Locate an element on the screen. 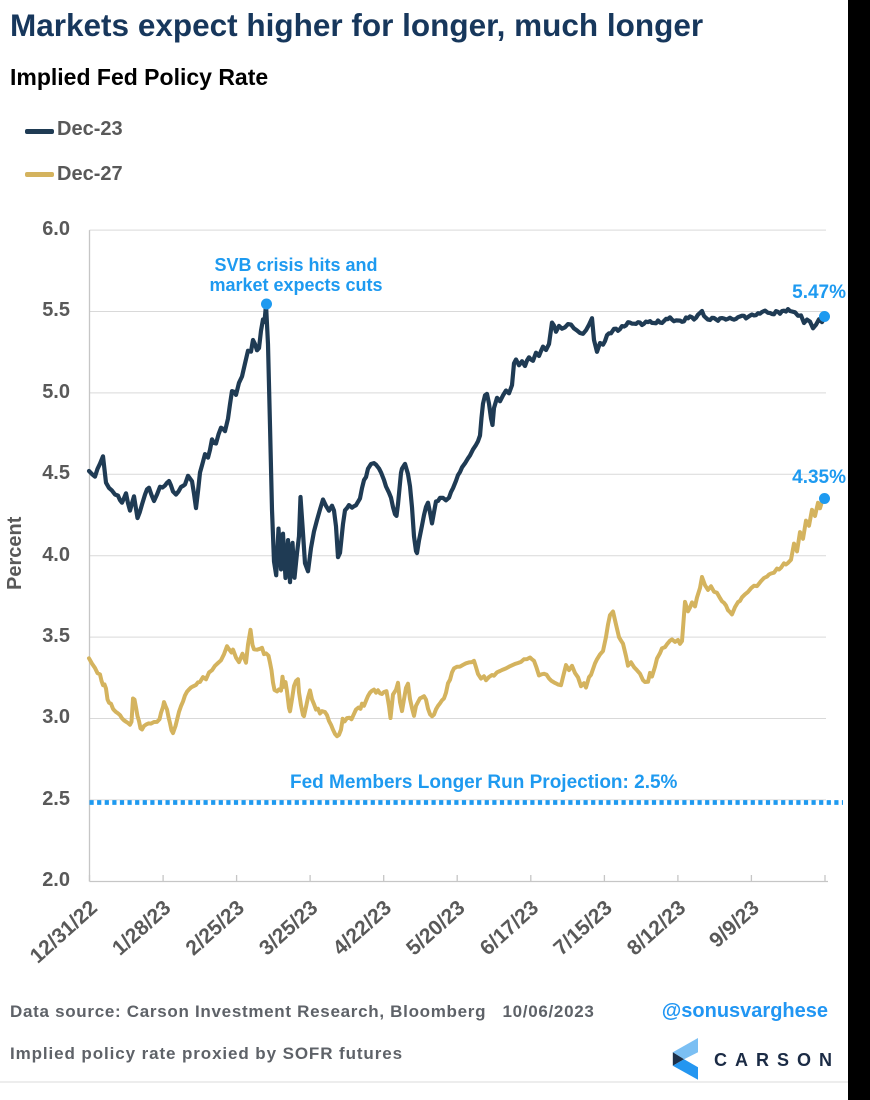 Image resolution: width=870 pixels, height=1100 pixels. svg-text: 1/28/23 is located at coordinates (141, 928).